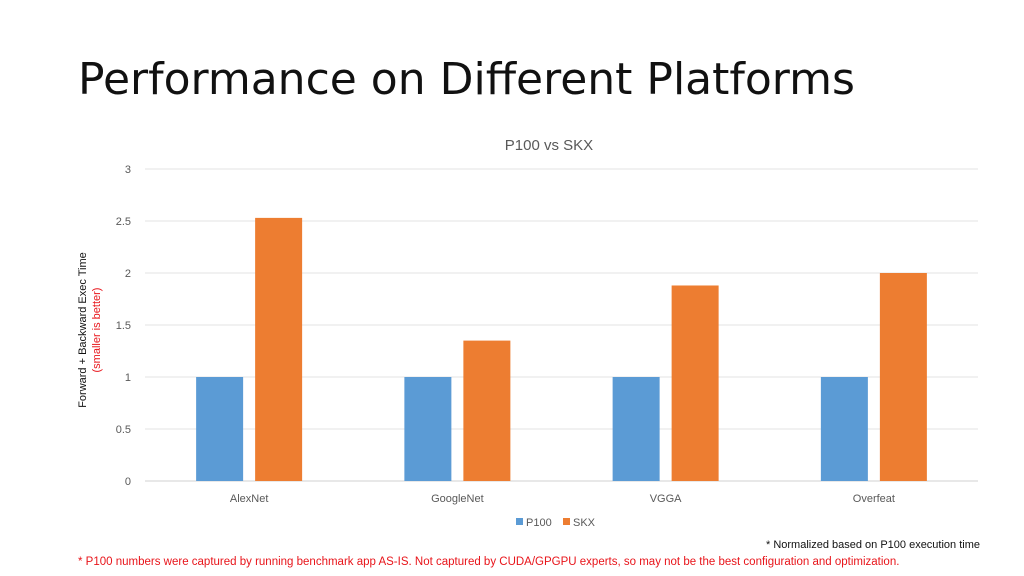  Describe the element at coordinates (562, 499) in the screenshot. I see `x-axis-ticks: AlexNet GoogleNet VGGA Overfeat` at that location.